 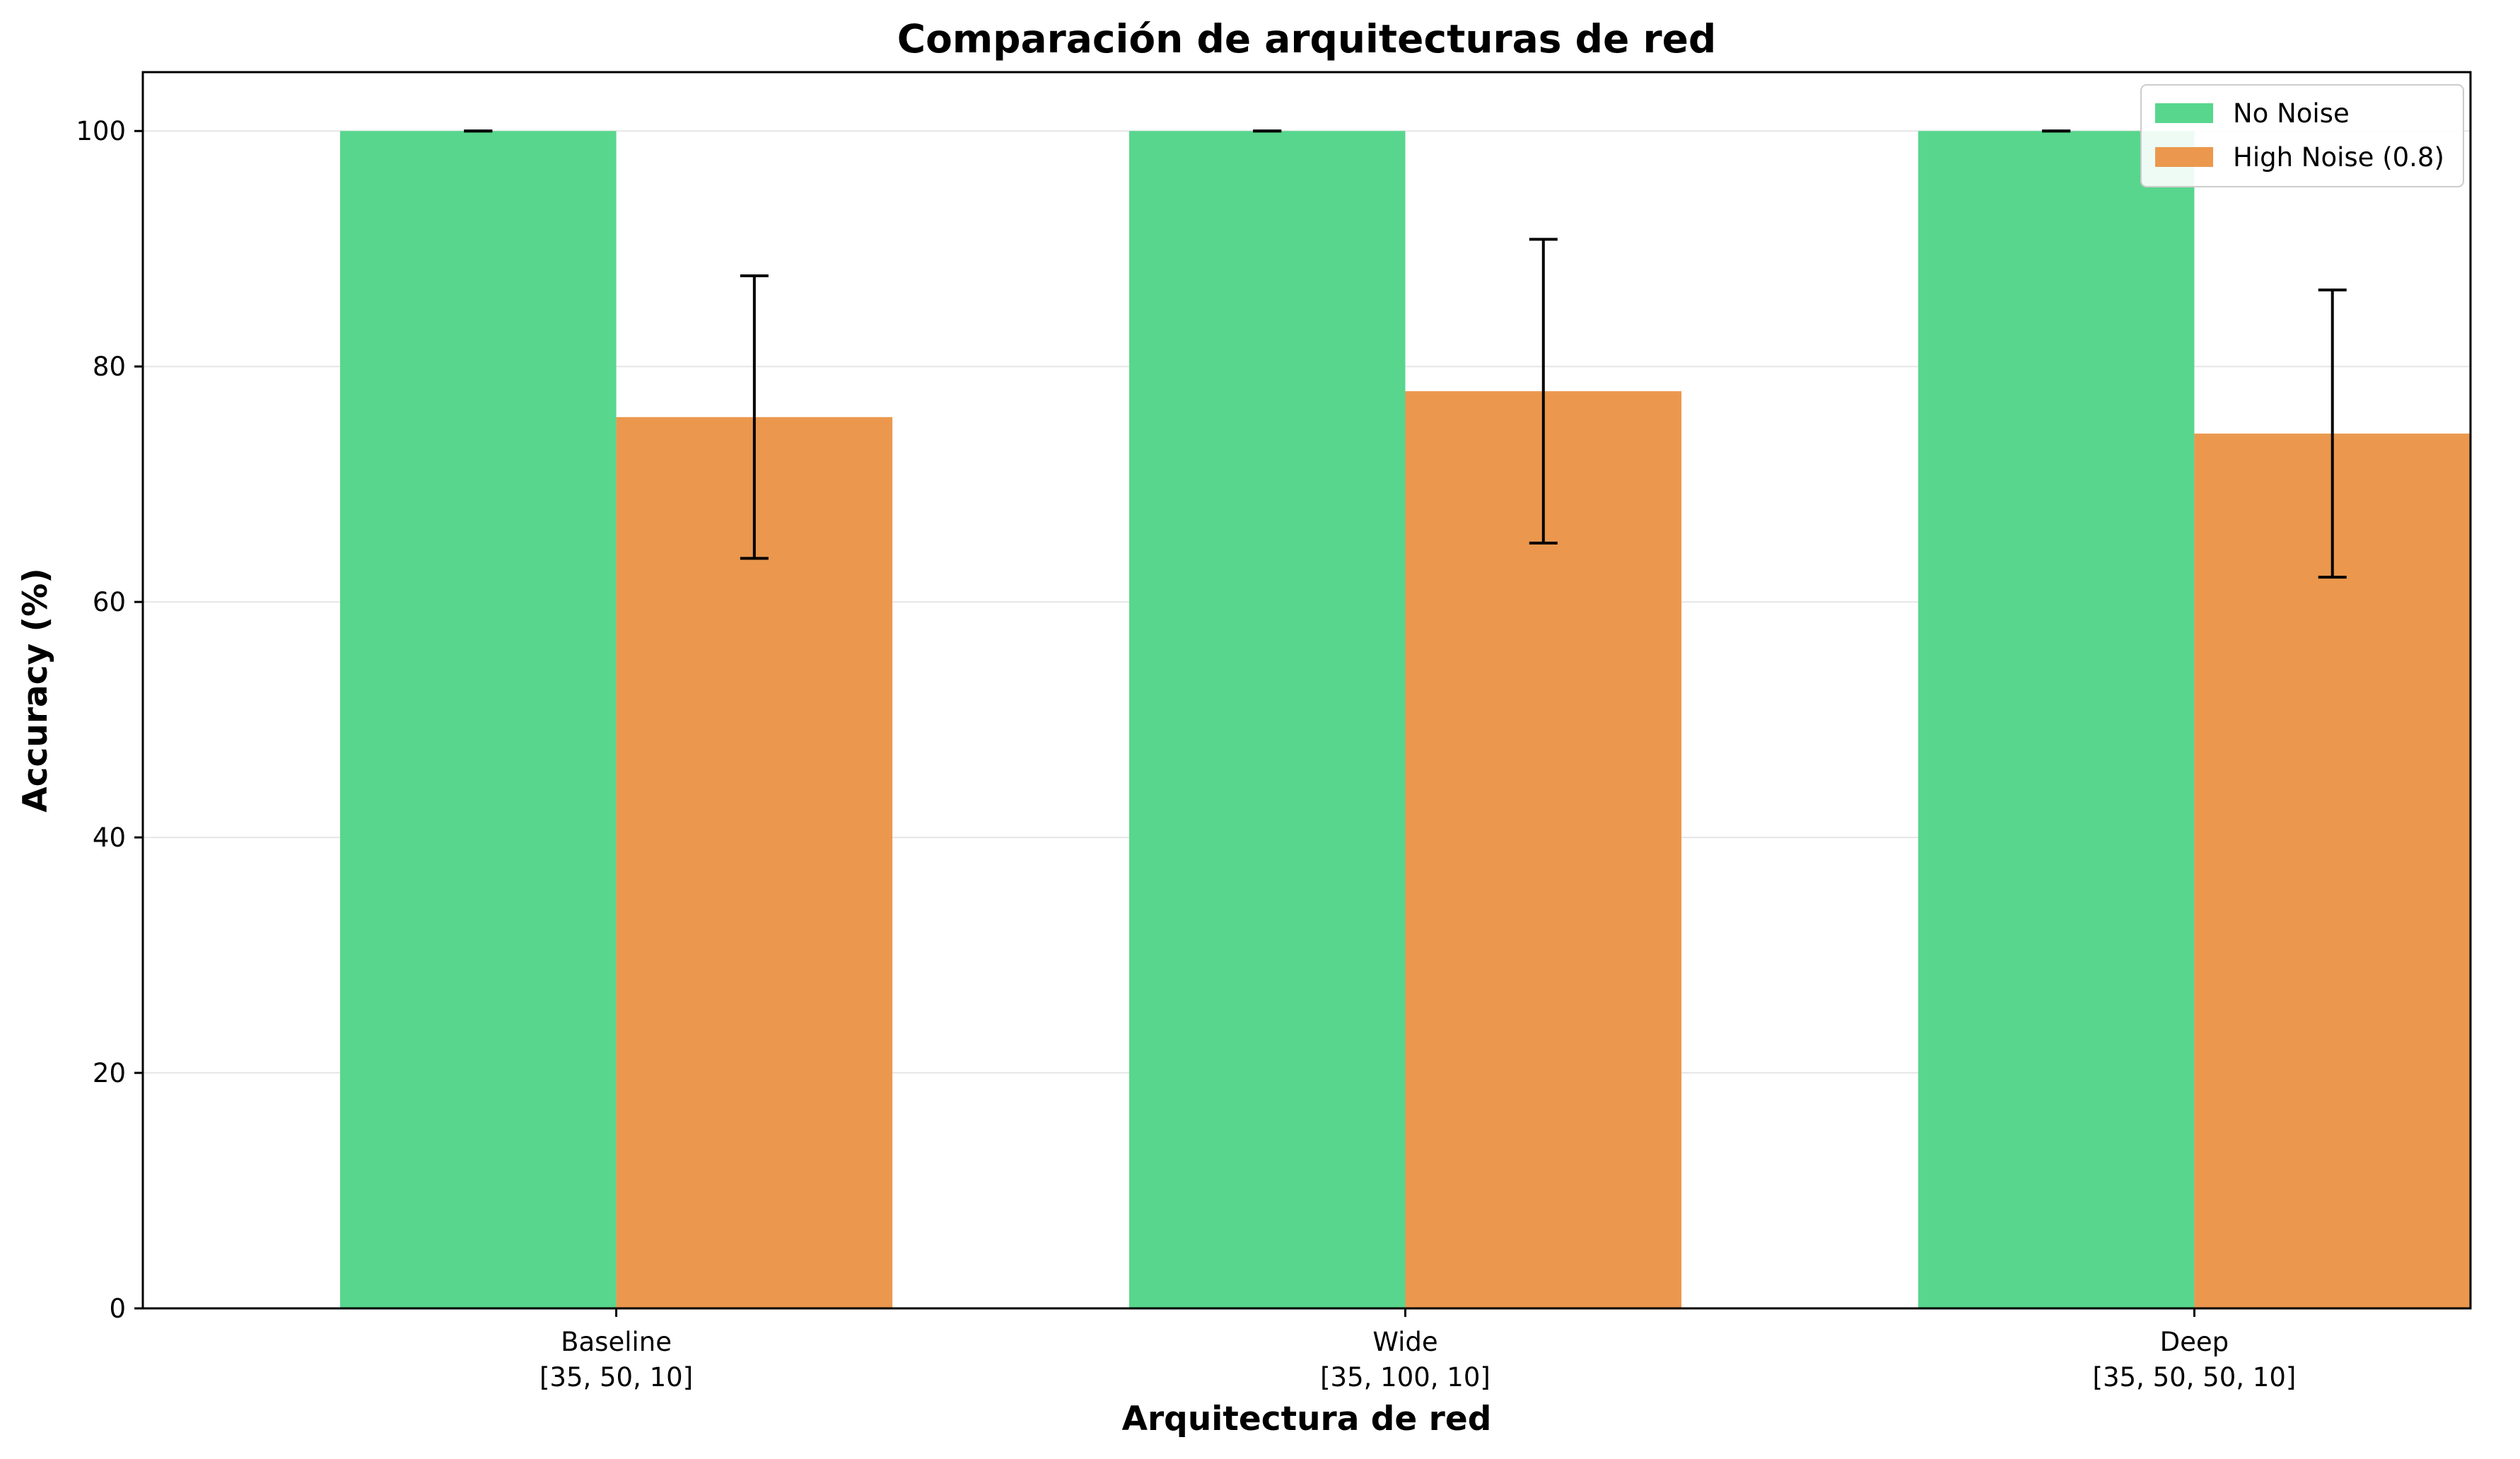 I want to click on x-tick-label: [35, 50, 50, 10], so click(x=2195, y=1377).